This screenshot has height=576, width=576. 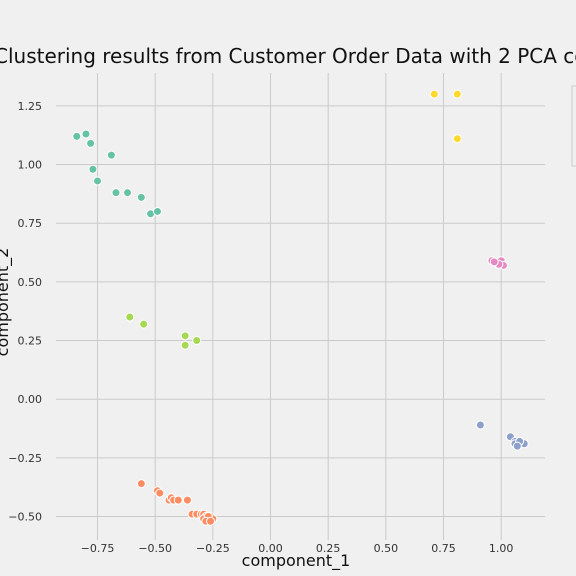 What do you see at coordinates (270, 548) in the screenshot?
I see `x-tick-label: 0.00` at bounding box center [270, 548].